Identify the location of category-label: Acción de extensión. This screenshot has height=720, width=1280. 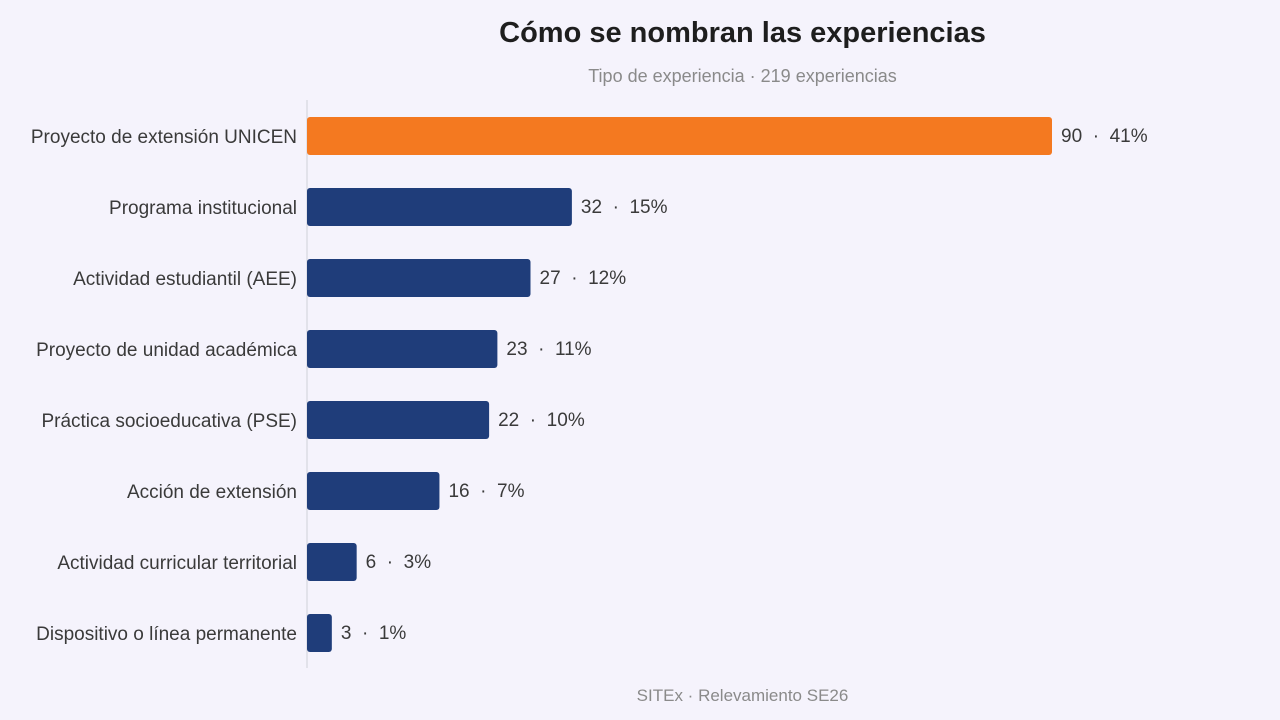
(212, 492).